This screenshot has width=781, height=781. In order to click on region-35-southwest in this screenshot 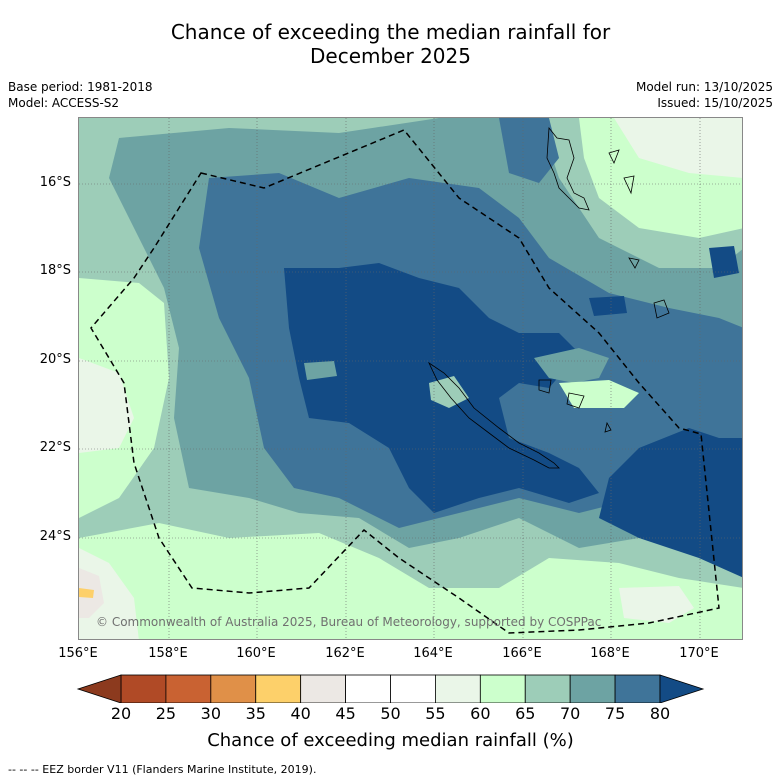, I will do `click(86, 593)`.